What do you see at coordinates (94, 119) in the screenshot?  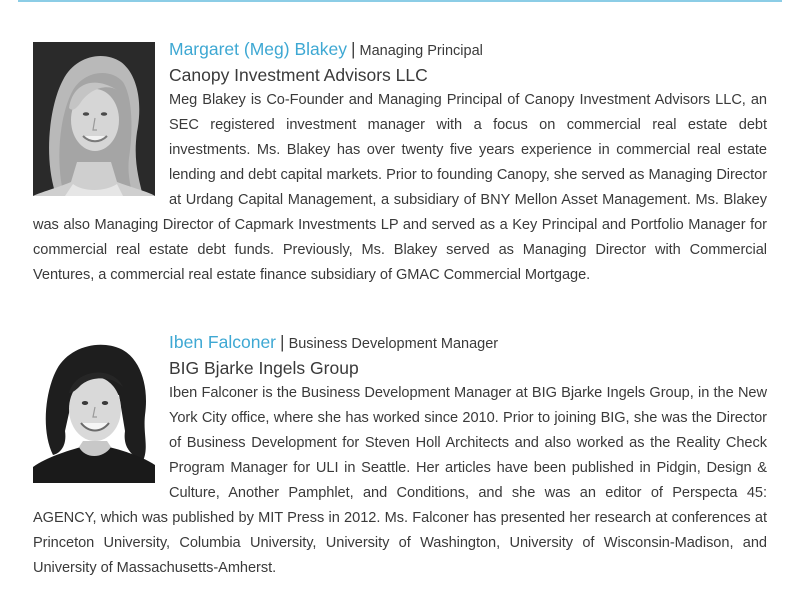 I see `headshot-photo-blakey` at bounding box center [94, 119].